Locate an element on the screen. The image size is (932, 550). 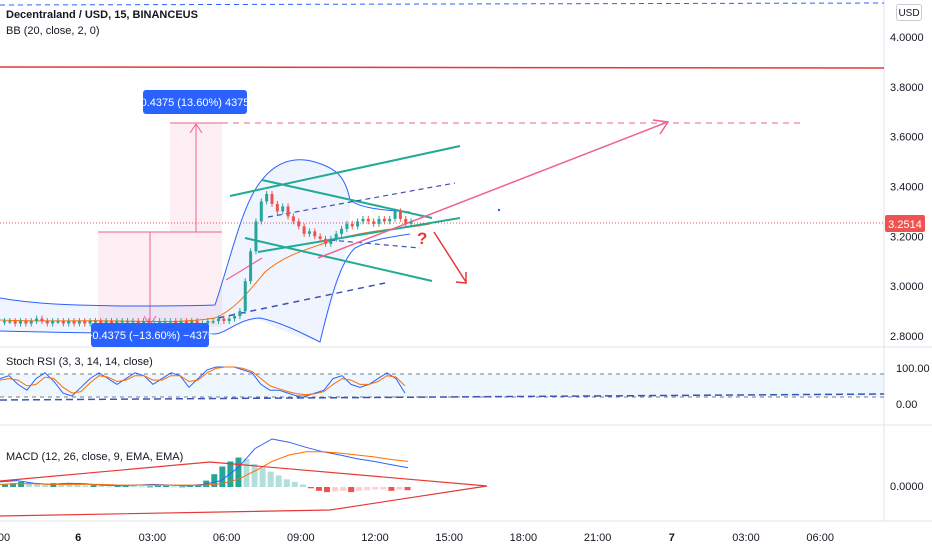
macd-wedge-annotation is located at coordinates (244, 489).